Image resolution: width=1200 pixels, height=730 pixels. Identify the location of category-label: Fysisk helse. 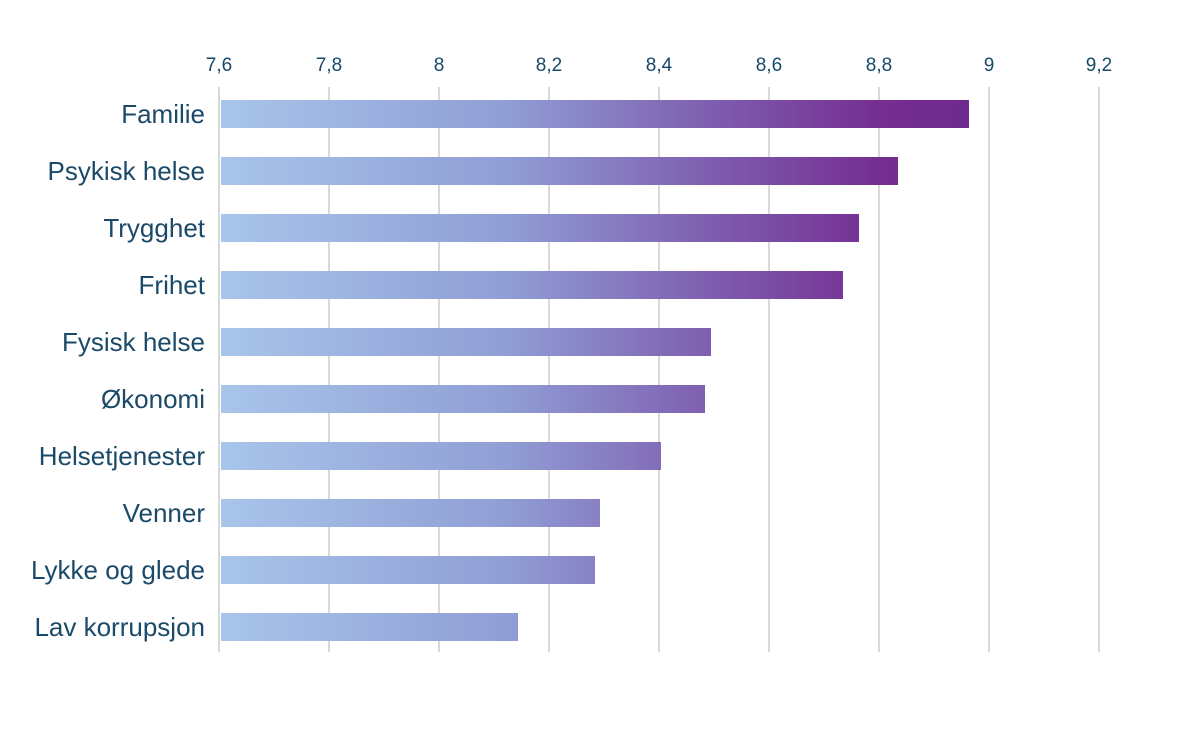
(133, 342).